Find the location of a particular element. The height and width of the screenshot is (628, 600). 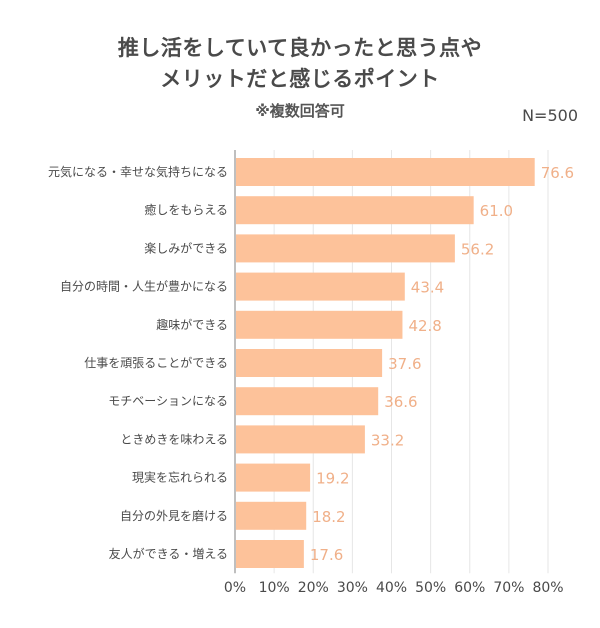

x-tick-label: 40% is located at coordinates (391, 588).